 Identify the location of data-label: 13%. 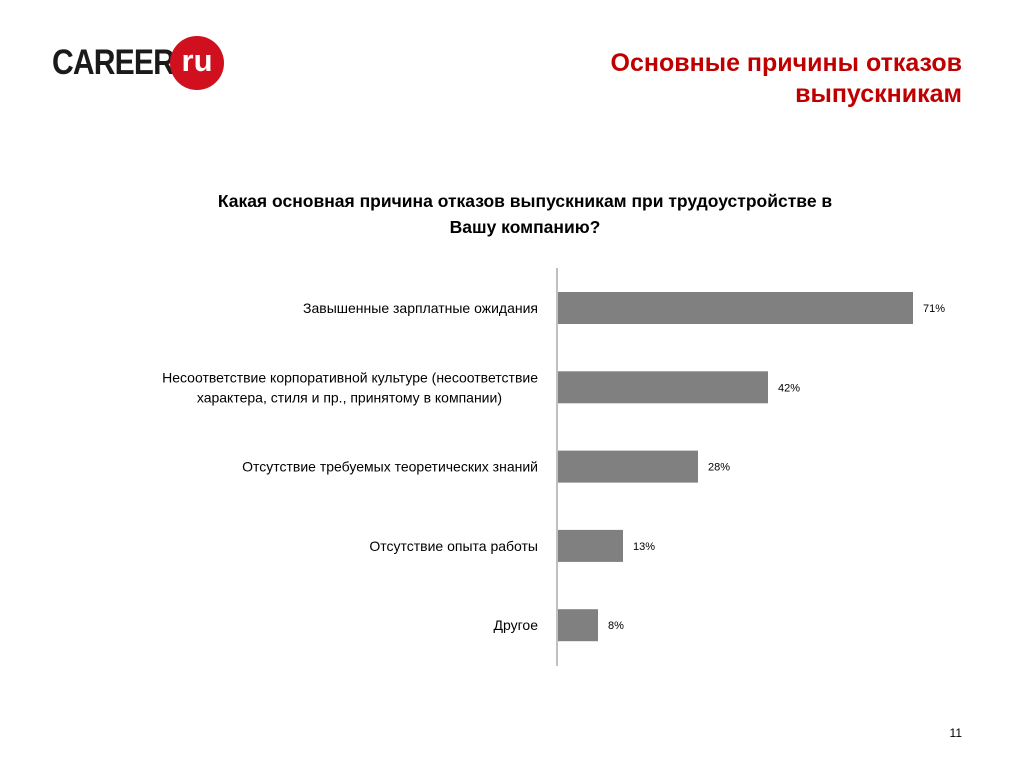
(644, 547).